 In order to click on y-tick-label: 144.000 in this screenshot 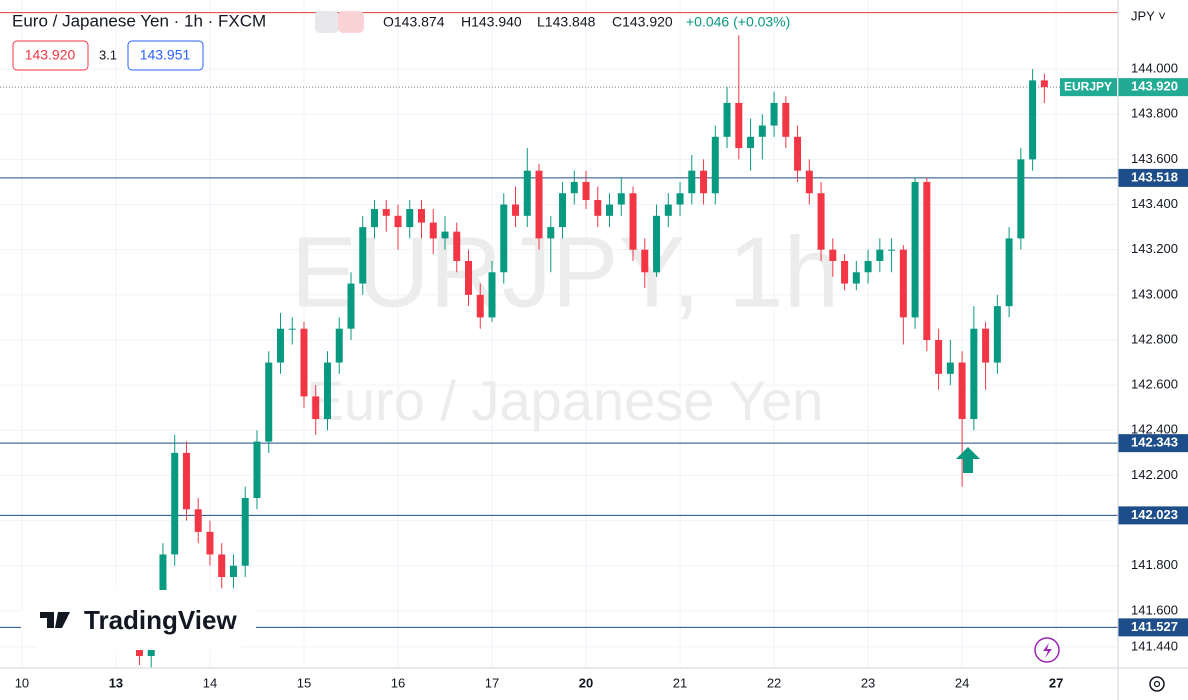, I will do `click(1154, 68)`.